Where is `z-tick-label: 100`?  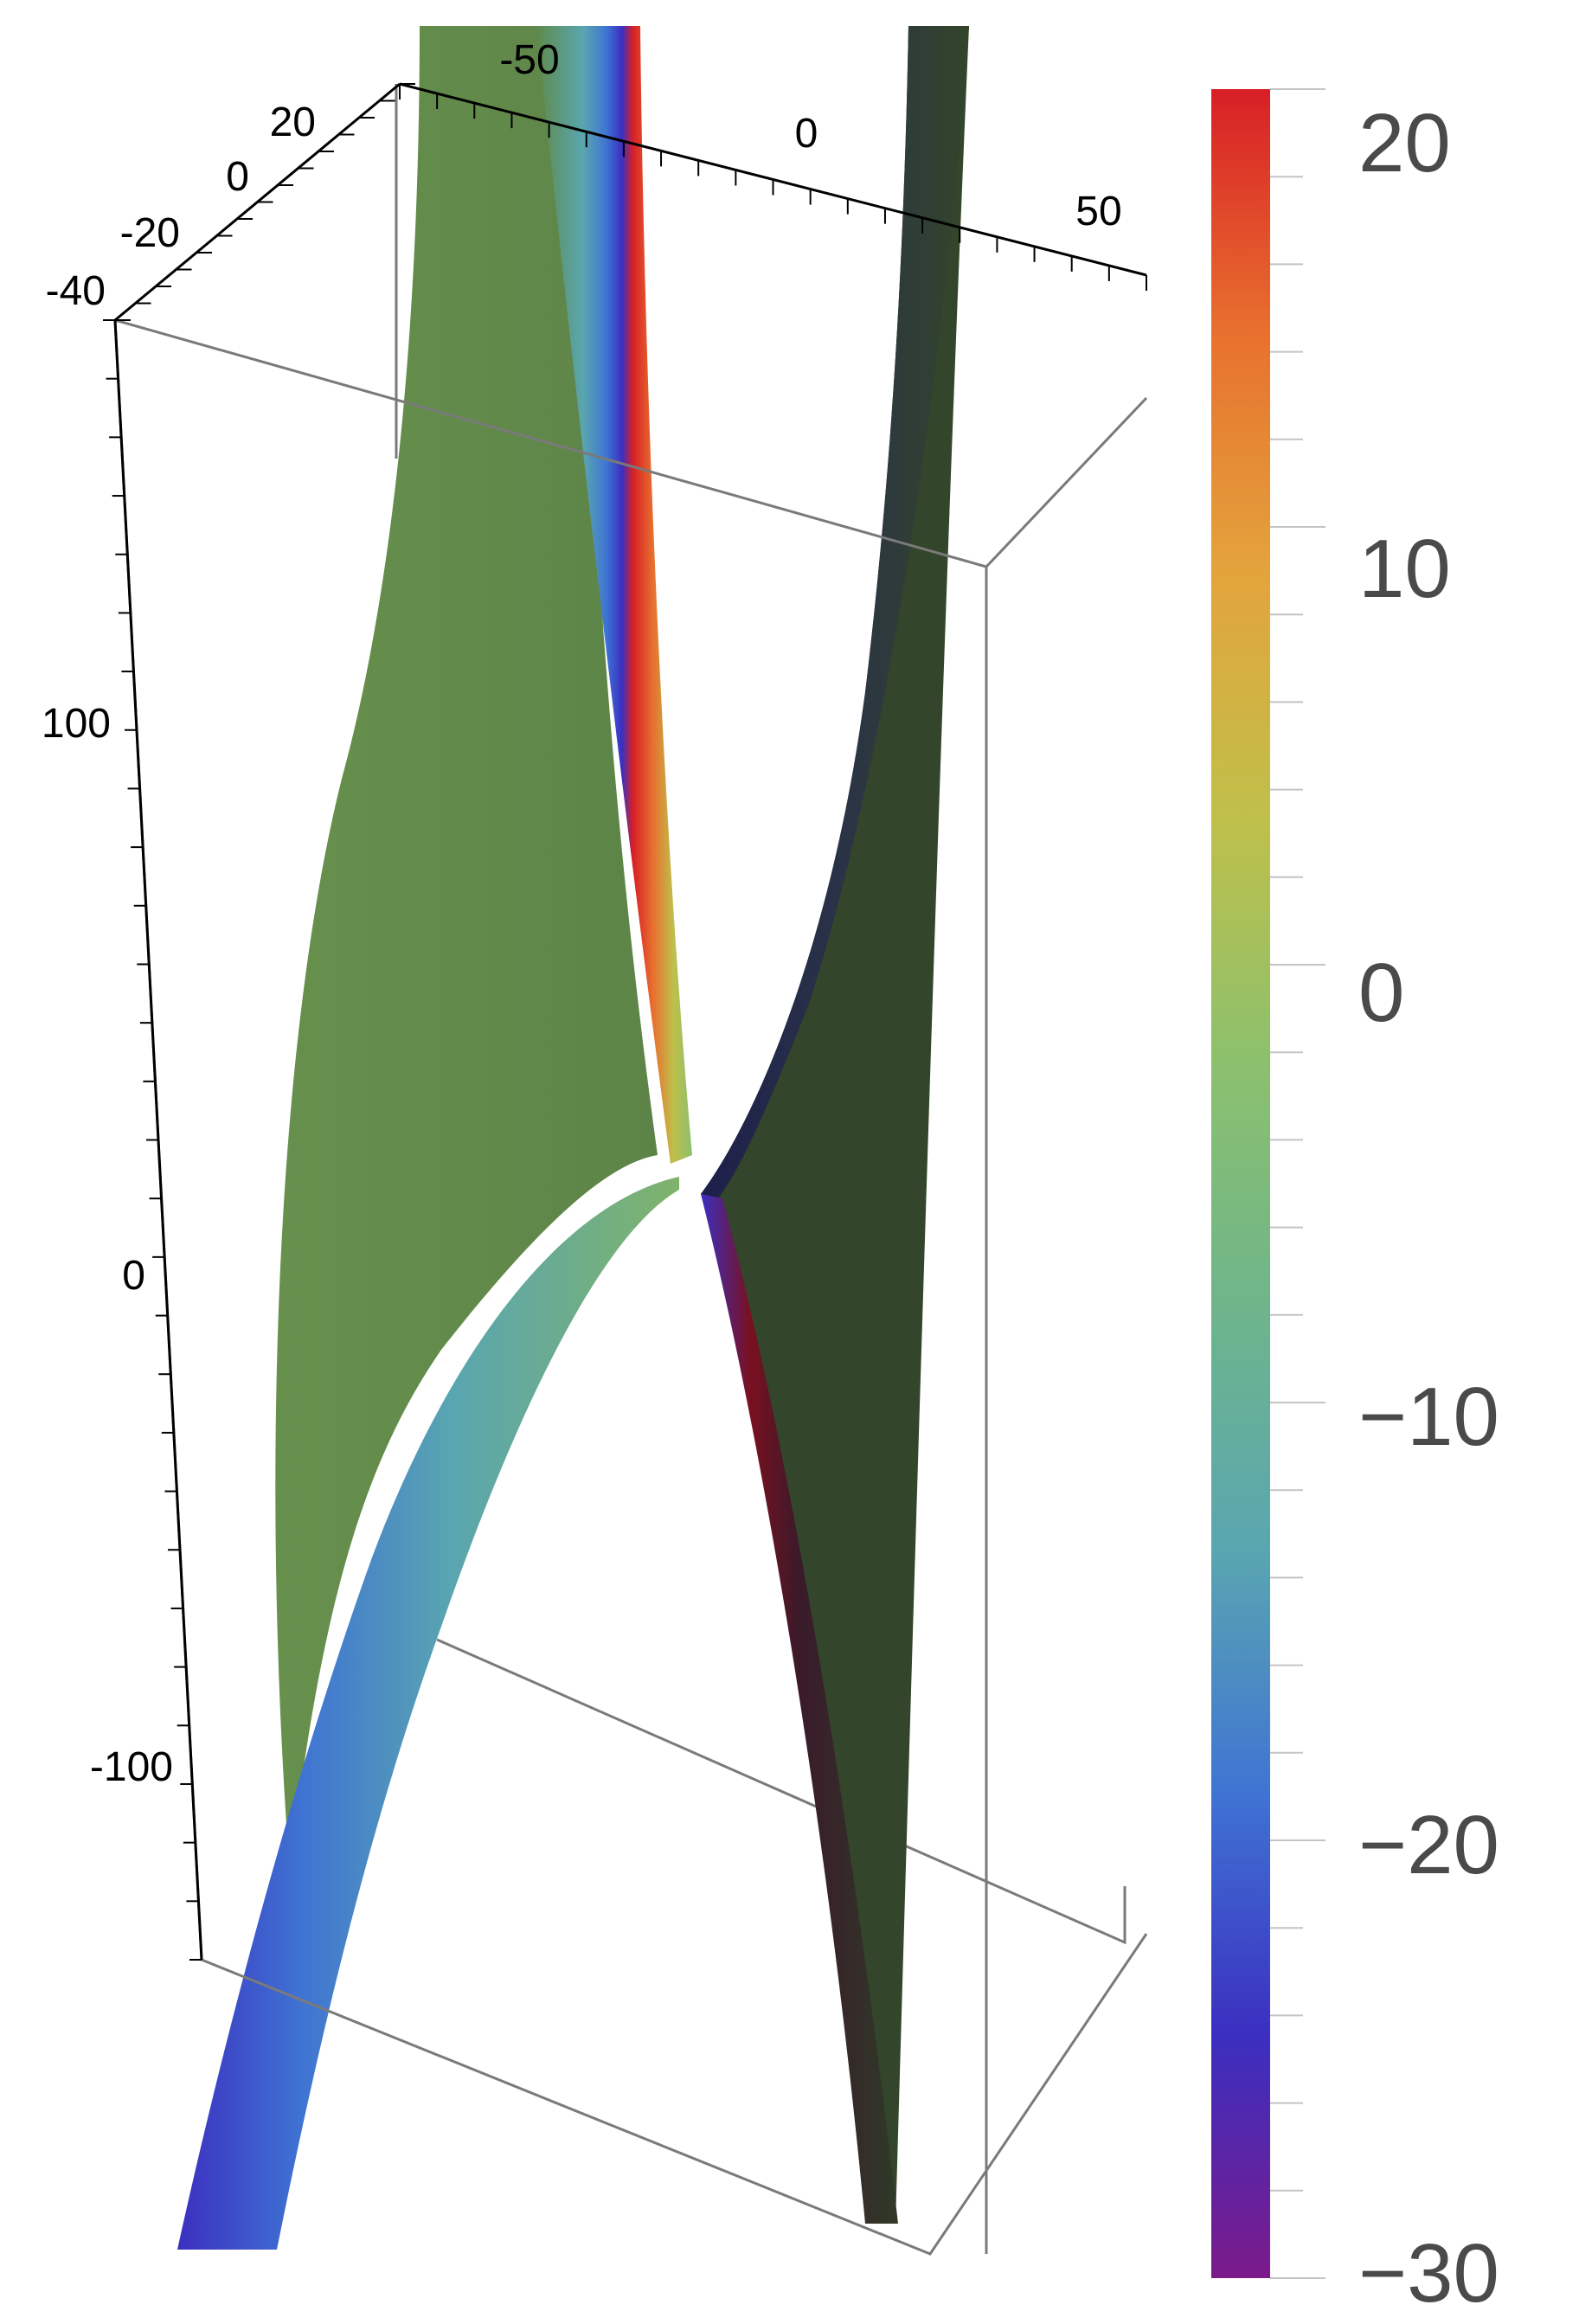
z-tick-label: 100 is located at coordinates (76, 724).